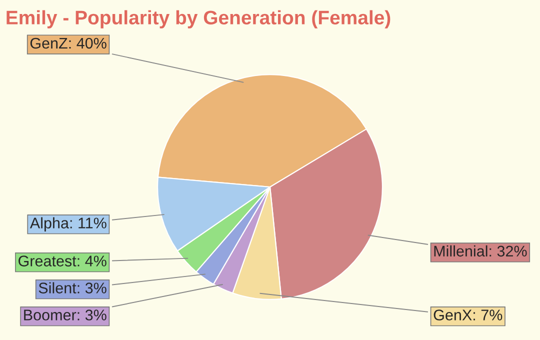  What do you see at coordinates (72, 288) in the screenshot?
I see `slice-label: Silent: 3%` at bounding box center [72, 288].